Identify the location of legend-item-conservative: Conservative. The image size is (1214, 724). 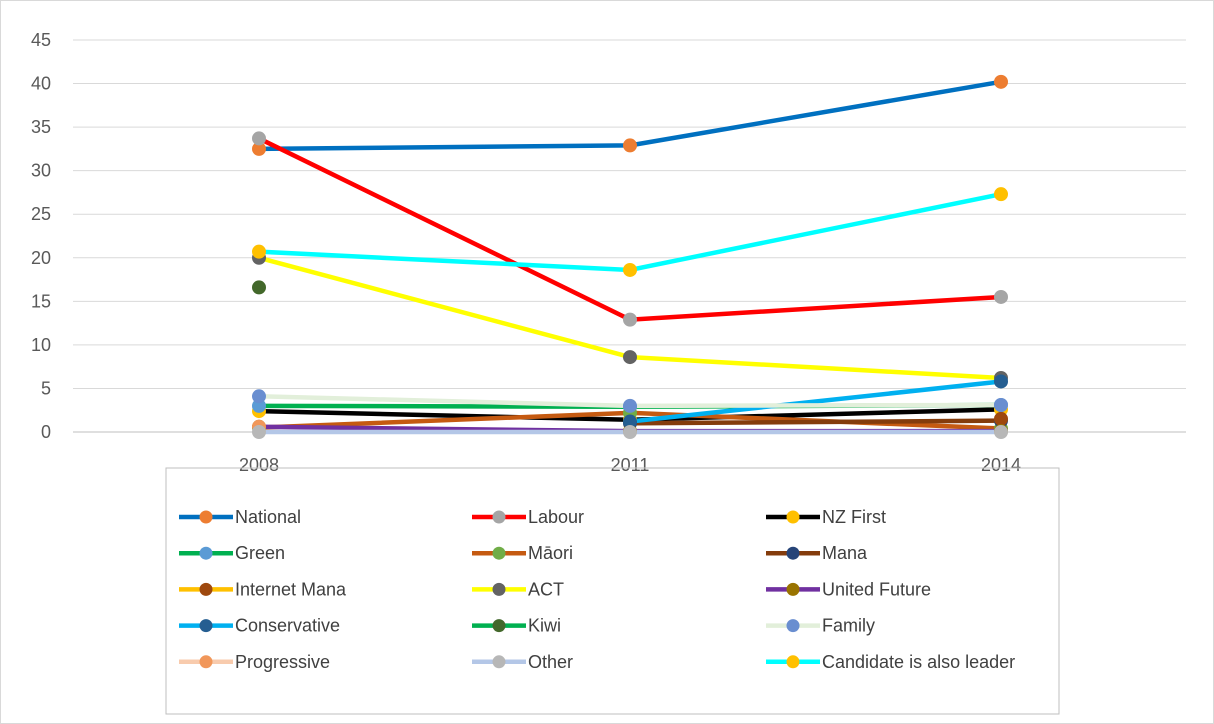
(259, 626).